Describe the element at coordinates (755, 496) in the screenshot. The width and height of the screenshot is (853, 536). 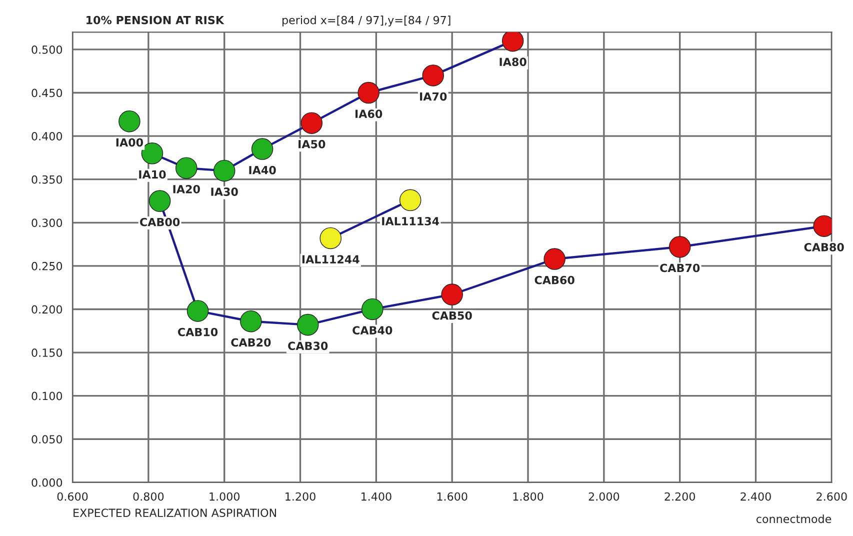
I see `x-tick-label: 2.400` at that location.